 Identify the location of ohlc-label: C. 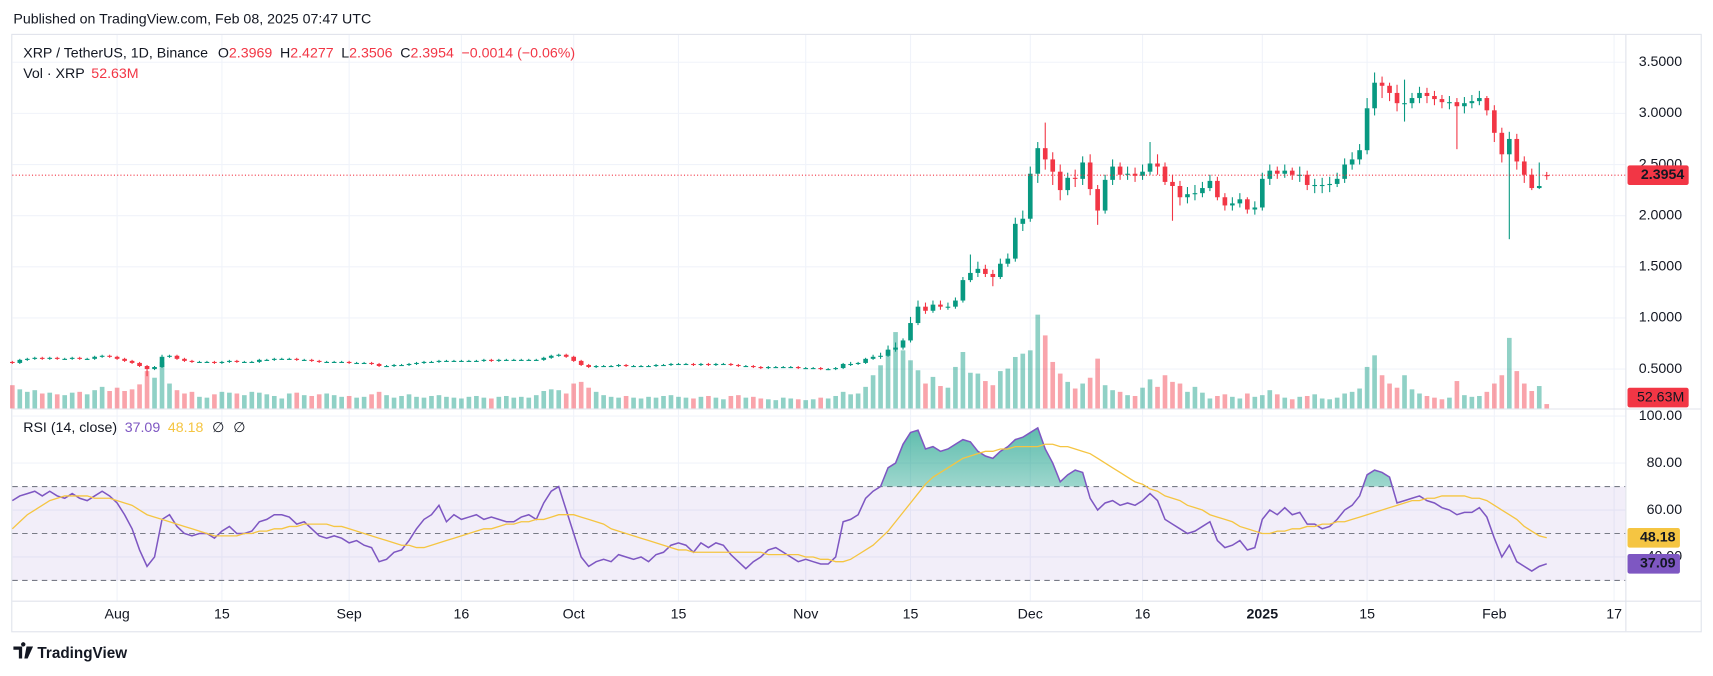
(405, 53).